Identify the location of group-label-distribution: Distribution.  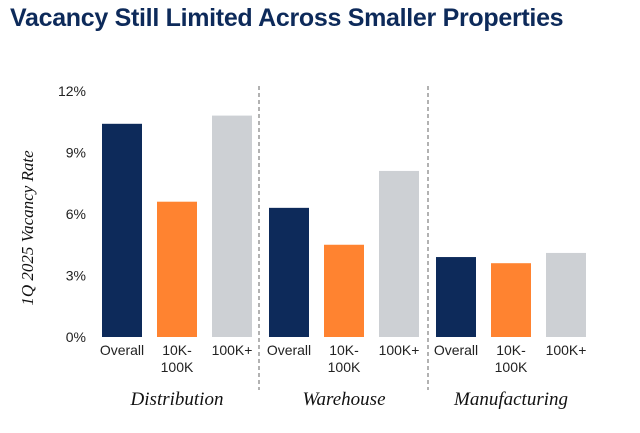
(177, 399).